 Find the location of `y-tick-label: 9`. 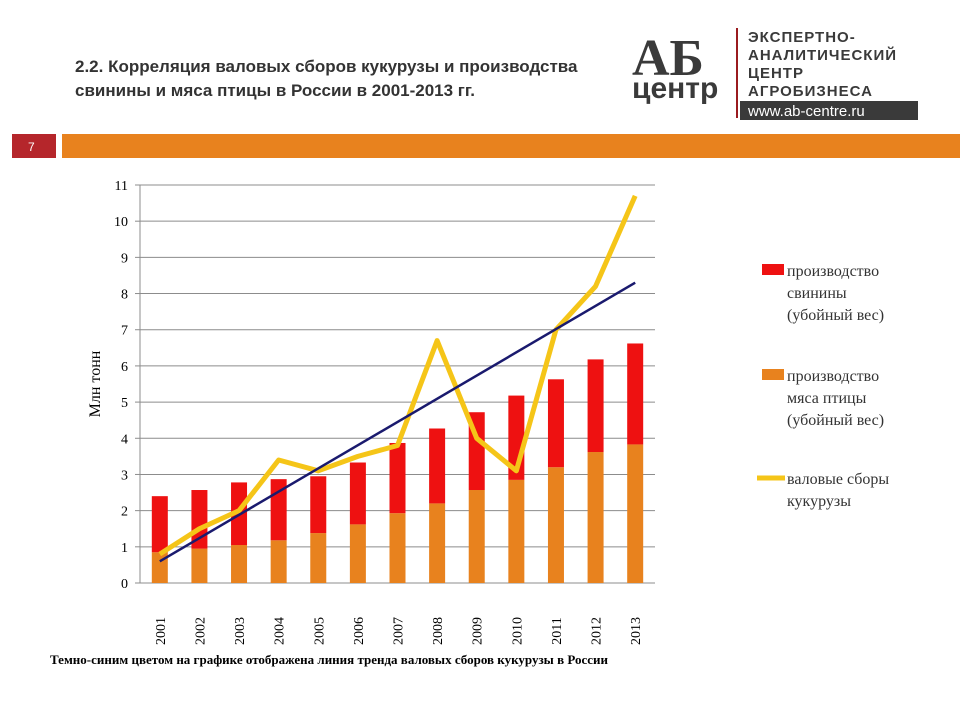

y-tick-label: 9 is located at coordinates (124, 258).